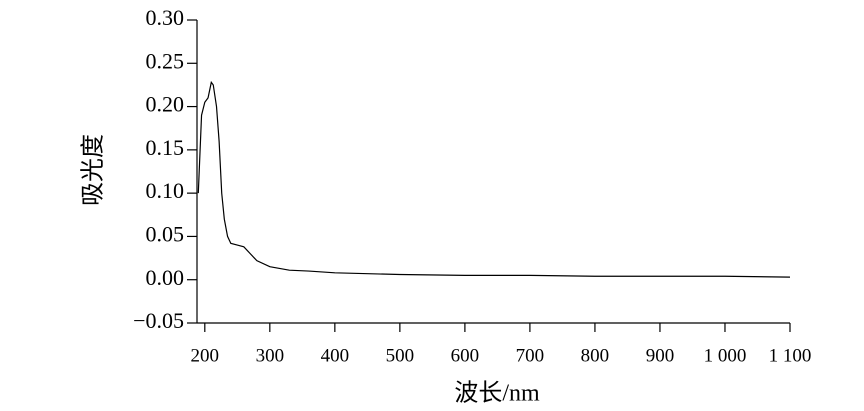 This screenshot has height=411, width=864. Describe the element at coordinates (725, 355) in the screenshot. I see `x-tick-label: 1 000` at that location.